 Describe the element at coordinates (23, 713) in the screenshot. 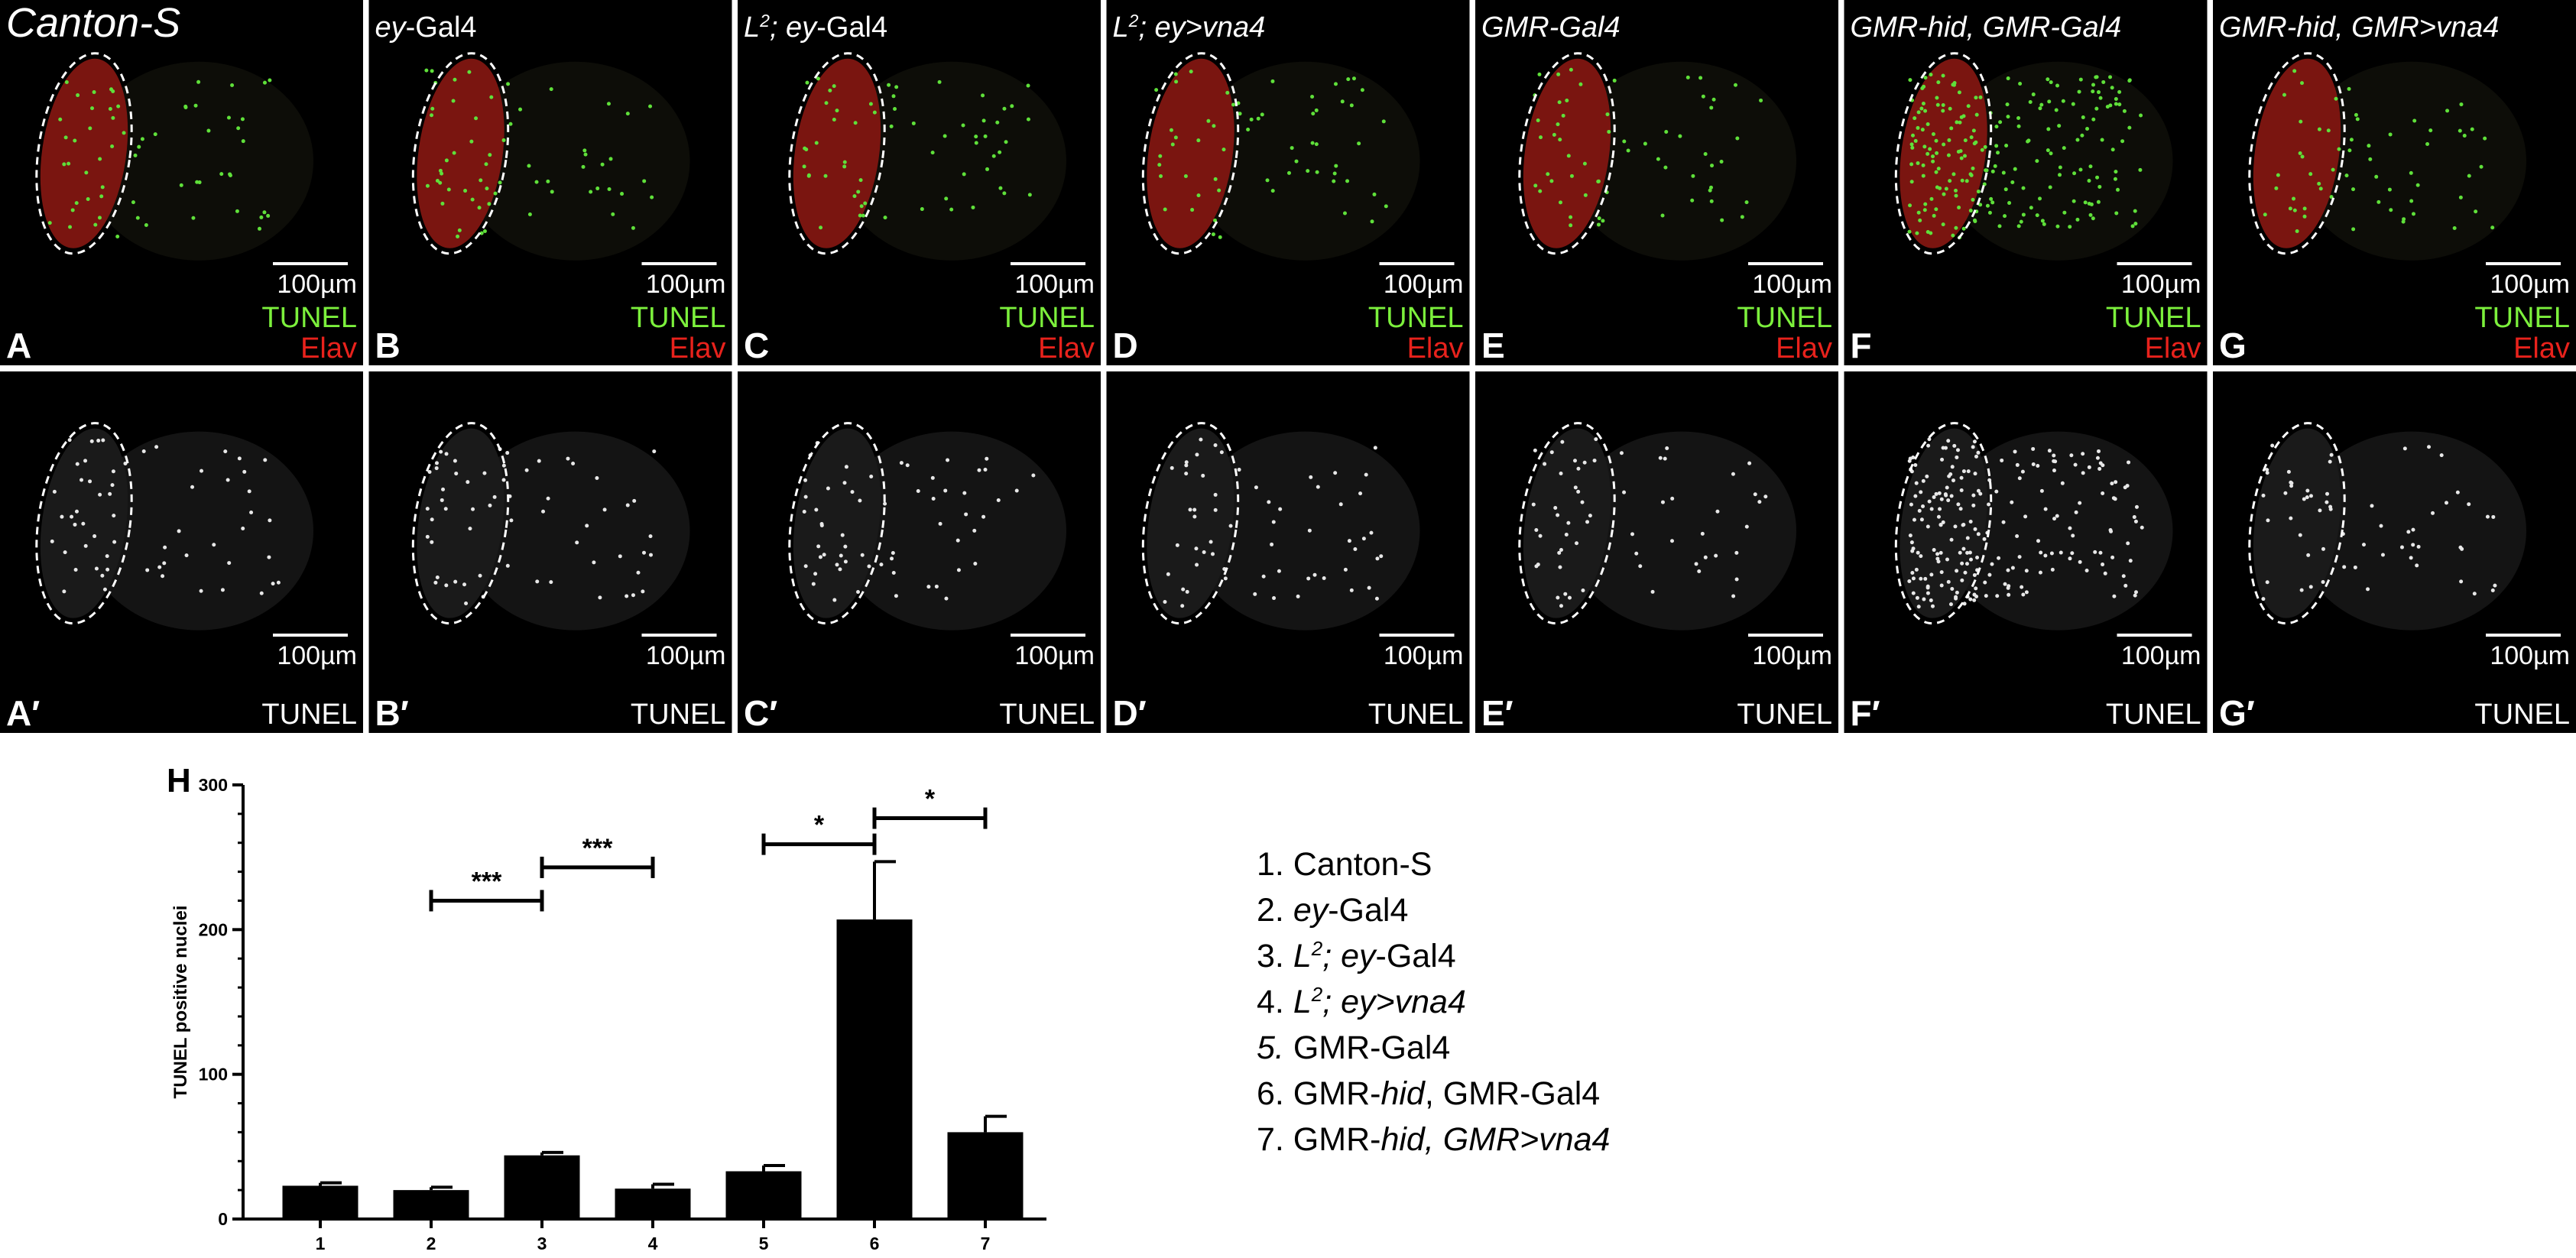

I see `panel-letter: A′` at that location.